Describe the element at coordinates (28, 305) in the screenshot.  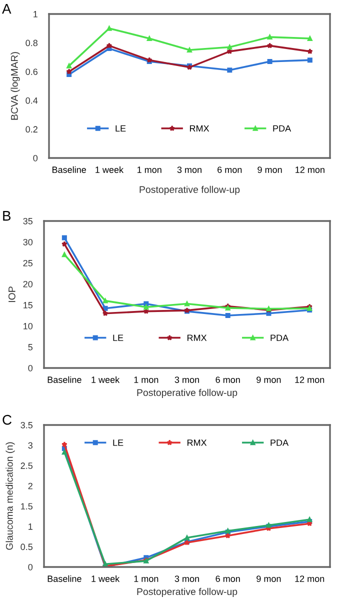
I see `y-tick-label: 15` at that location.